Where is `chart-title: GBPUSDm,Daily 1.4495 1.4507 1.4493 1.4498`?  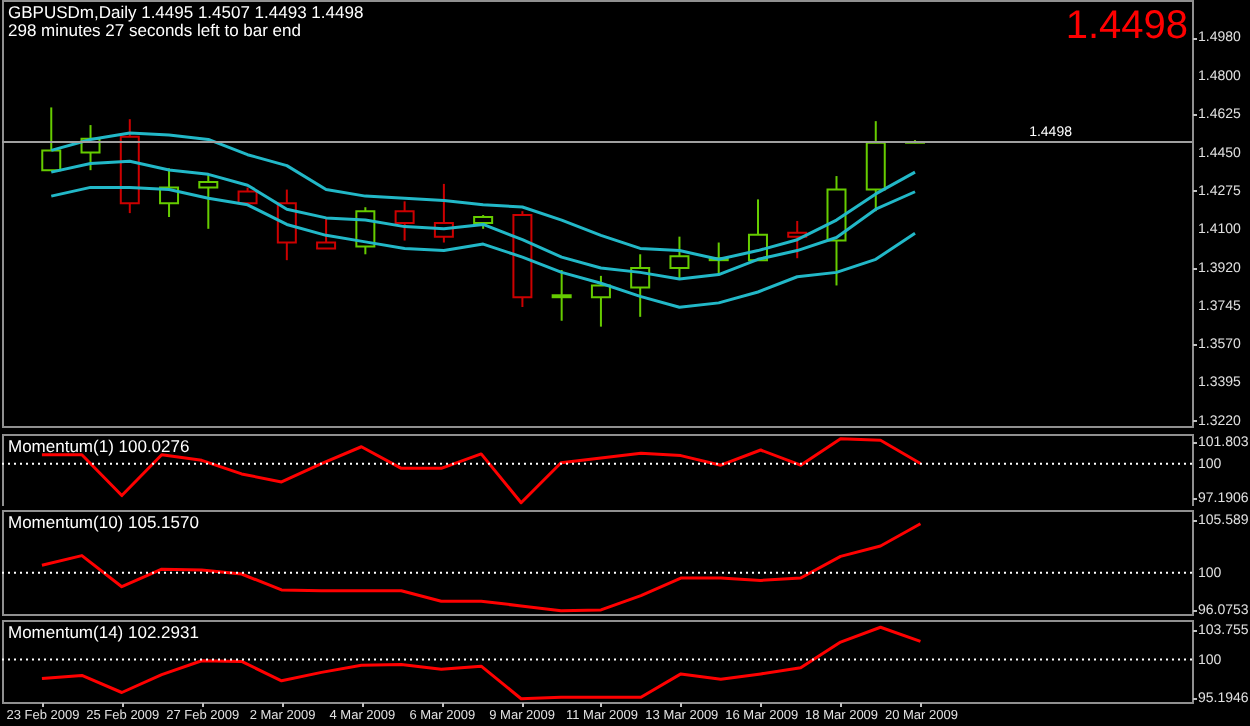 chart-title: GBPUSDm,Daily 1.4495 1.4507 1.4493 1.4498 is located at coordinates (186, 12).